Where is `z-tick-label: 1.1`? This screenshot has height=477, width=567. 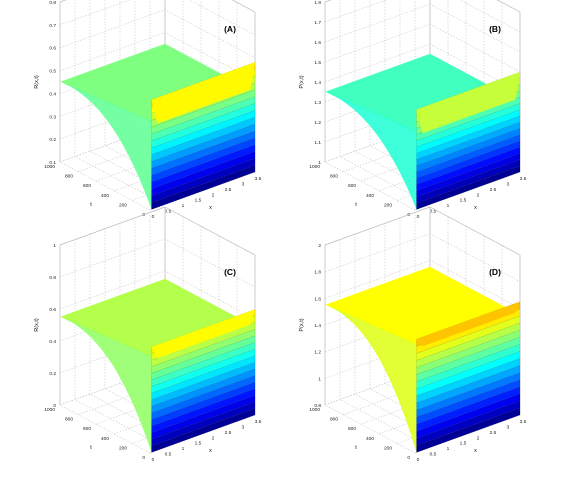 z-tick-label: 1.1 is located at coordinates (317, 143).